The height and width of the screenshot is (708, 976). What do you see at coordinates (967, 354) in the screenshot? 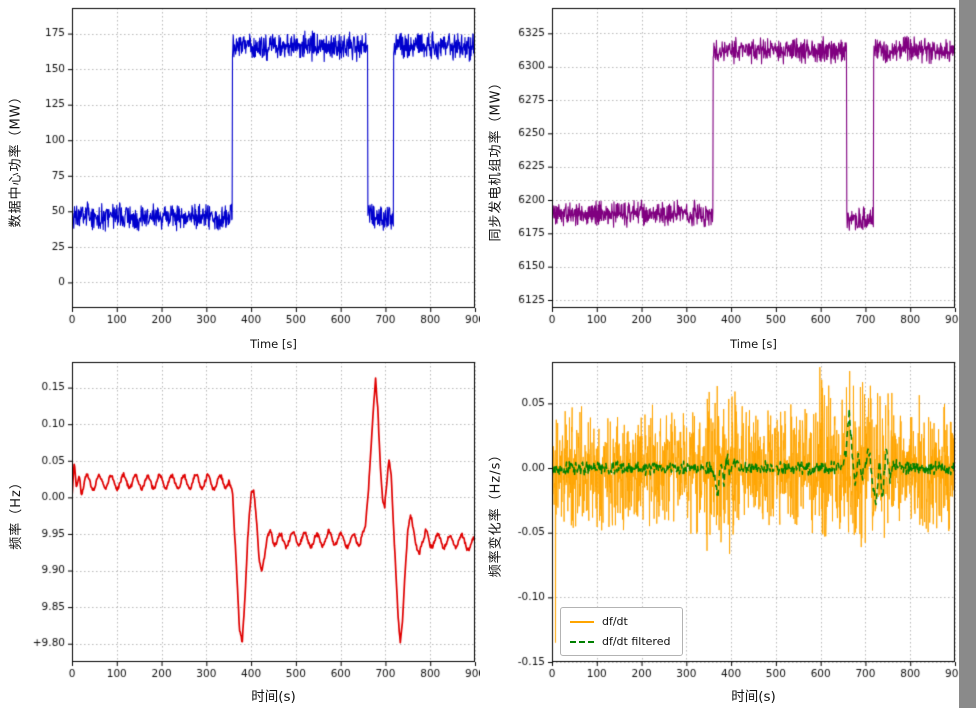
I see `screenshot-right-gutter` at bounding box center [967, 354].